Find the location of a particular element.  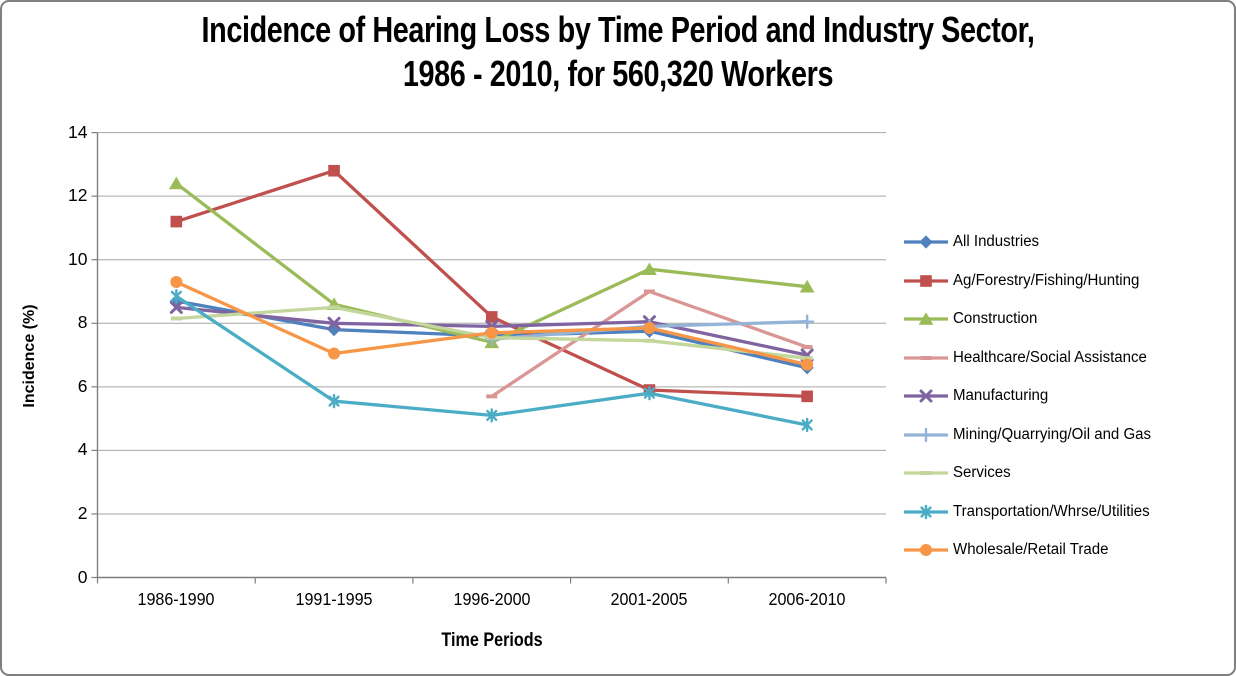

x-tick-label: 1986-1990 is located at coordinates (176, 598).